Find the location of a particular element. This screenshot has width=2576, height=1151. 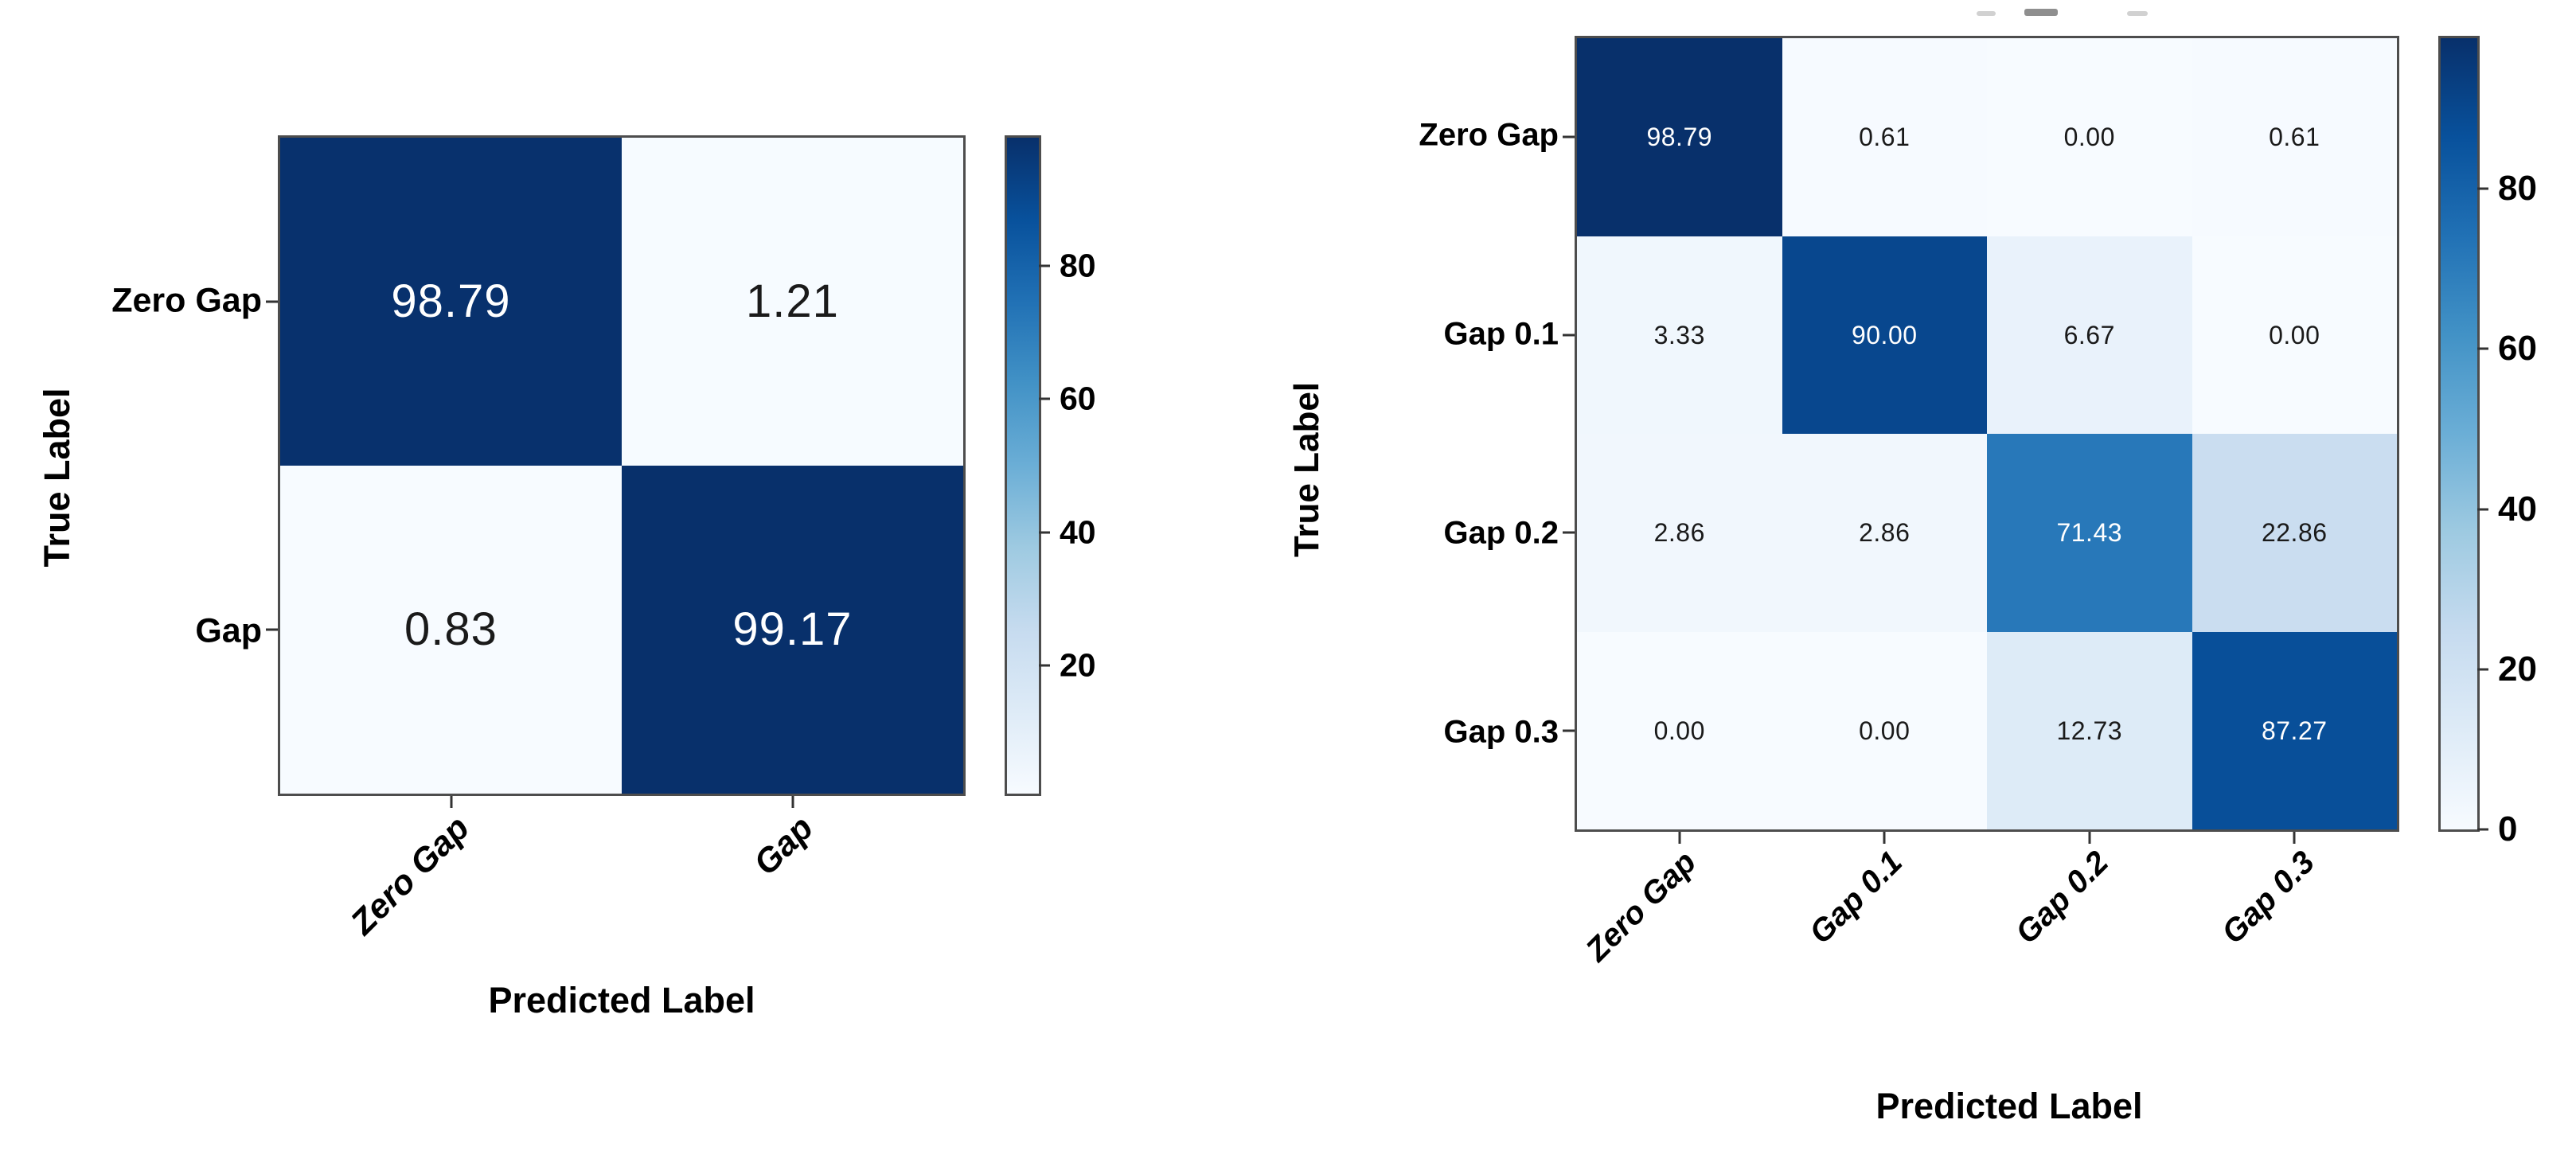

y-tick-label: Gap 0.2 is located at coordinates (1501, 533).